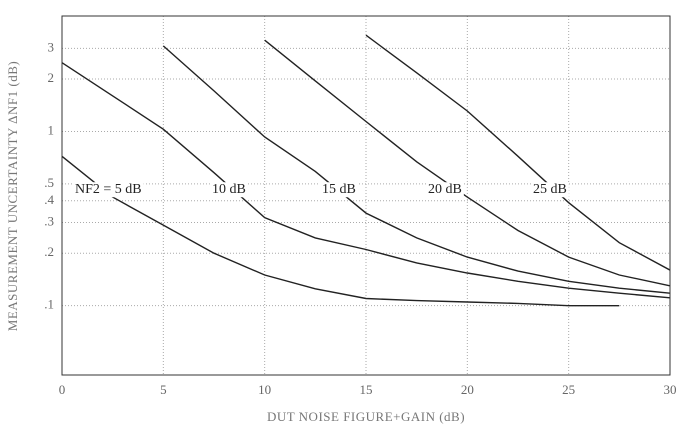  I want to click on curve-label: 15 dB, so click(339, 189).